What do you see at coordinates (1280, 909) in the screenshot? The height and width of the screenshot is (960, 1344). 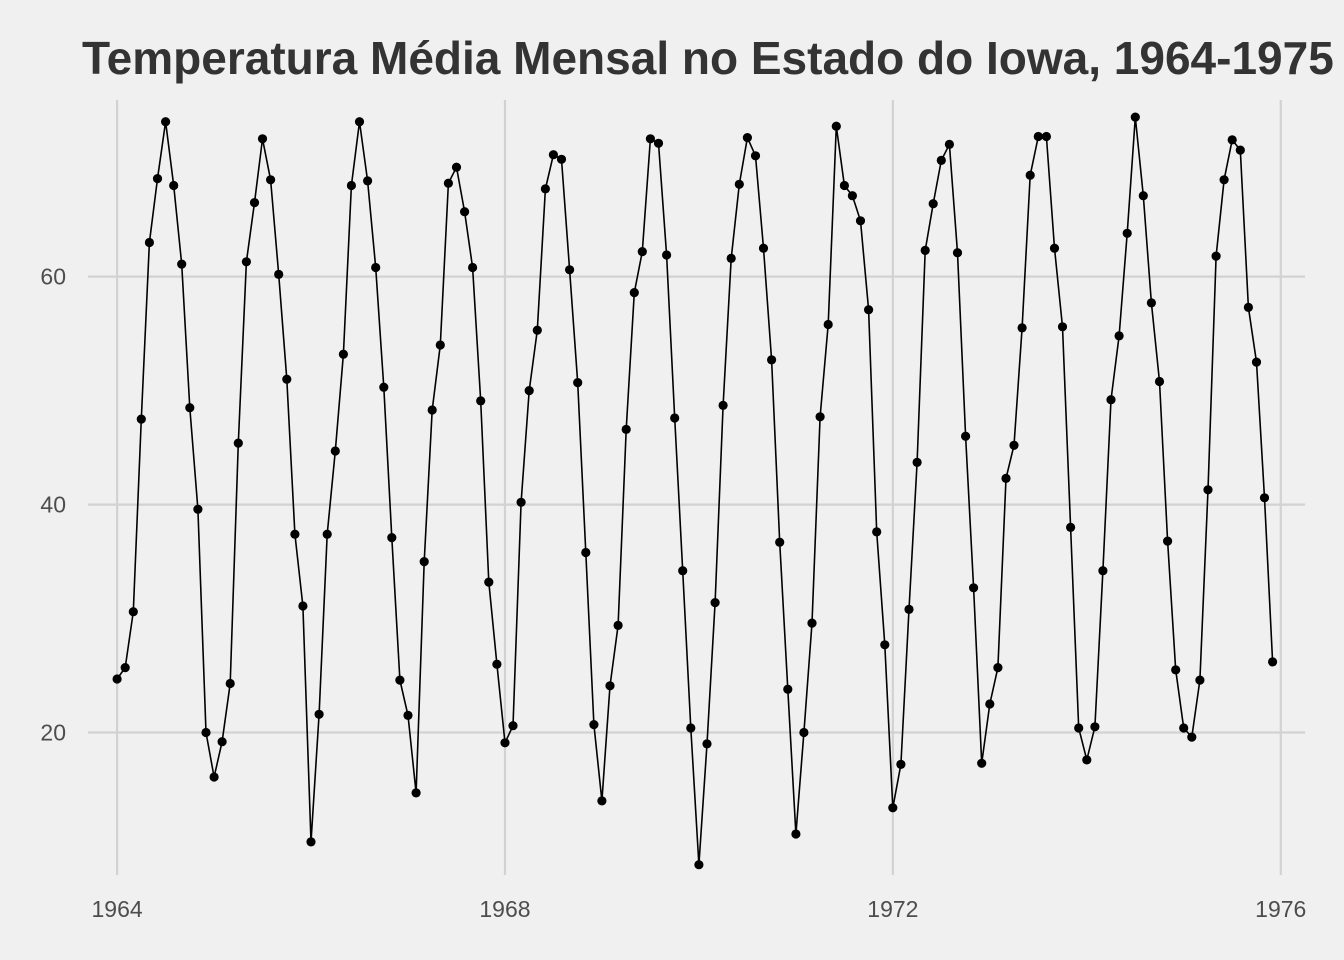 I see `x-tick-label-1976: 1976` at bounding box center [1280, 909].